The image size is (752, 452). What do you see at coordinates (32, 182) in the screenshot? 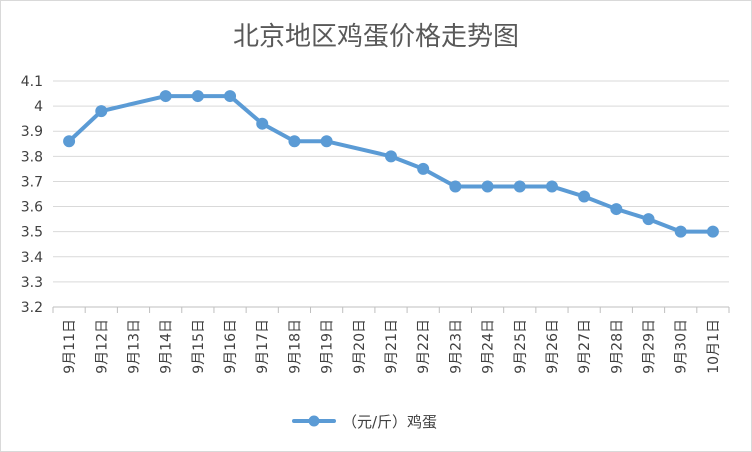
I see `y-tick-label: 3.7` at bounding box center [32, 182].